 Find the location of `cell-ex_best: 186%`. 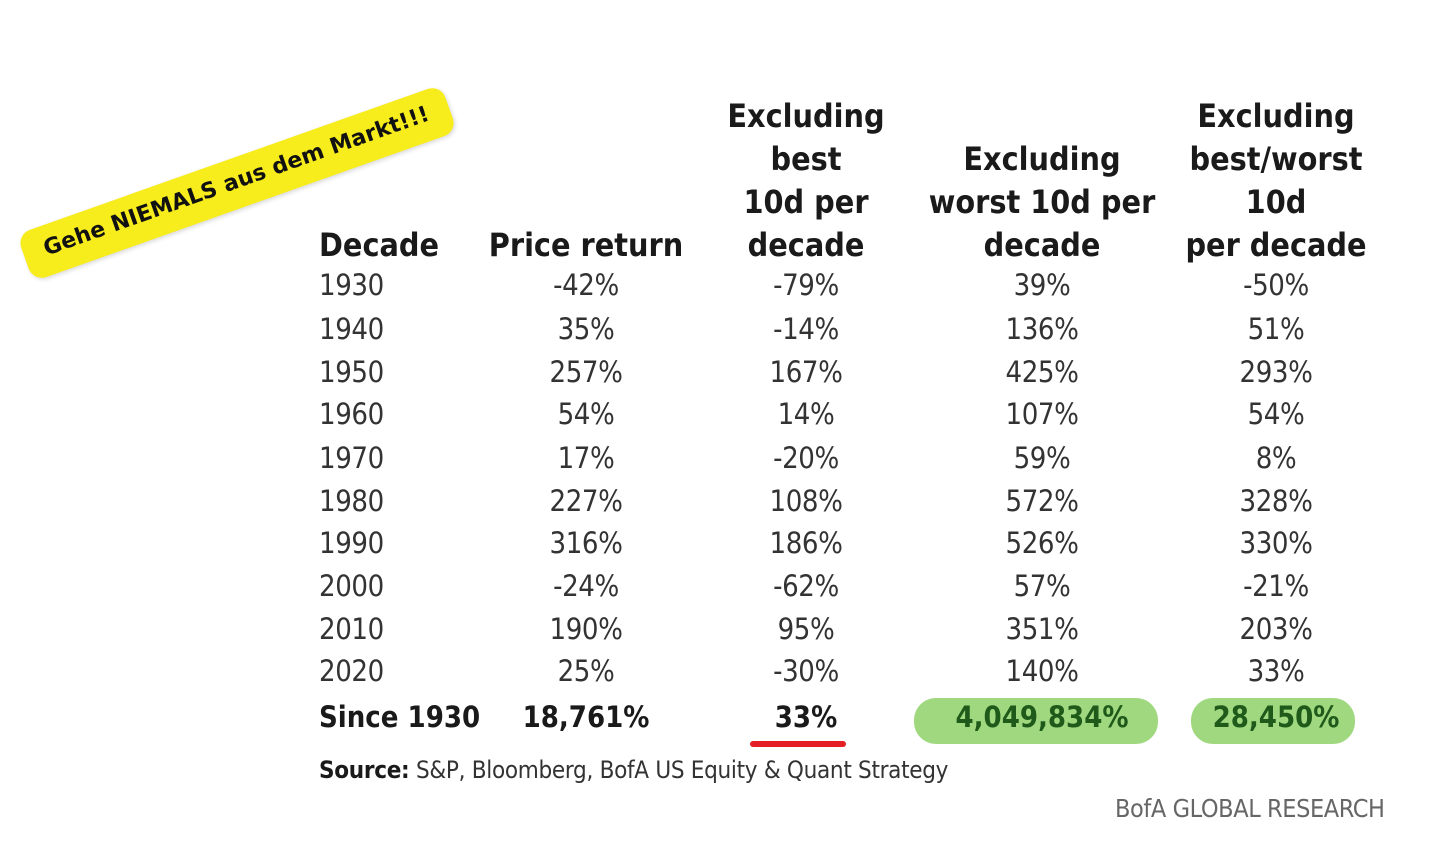

cell-ex_best: 186% is located at coordinates (806, 543).